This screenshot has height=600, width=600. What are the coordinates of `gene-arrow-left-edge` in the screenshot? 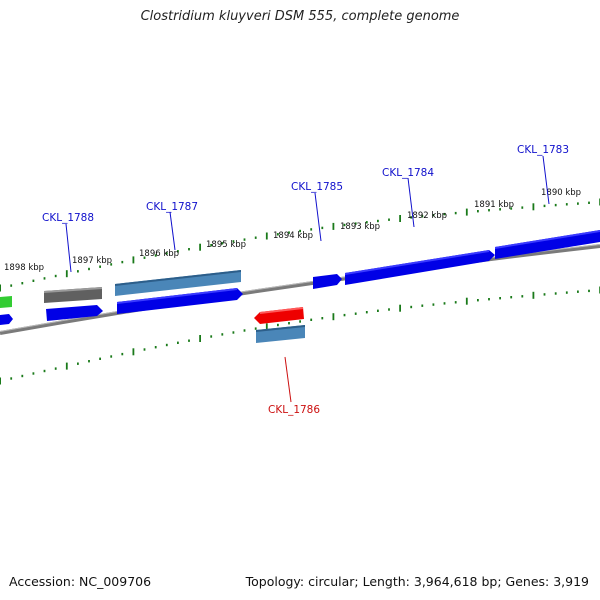 It's located at (6, 319).